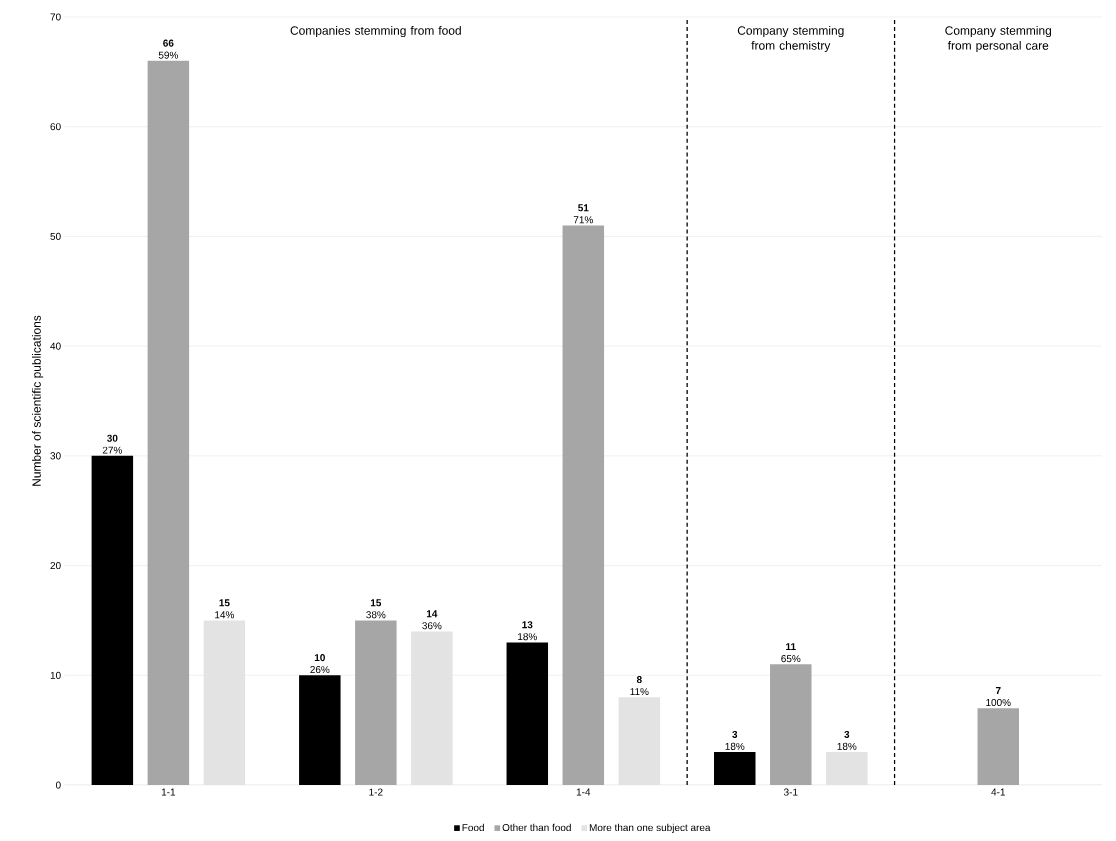 Image resolution: width=1116 pixels, height=841 pixels. Describe the element at coordinates (55, 17) in the screenshot. I see `y-tick-label: 70` at that location.